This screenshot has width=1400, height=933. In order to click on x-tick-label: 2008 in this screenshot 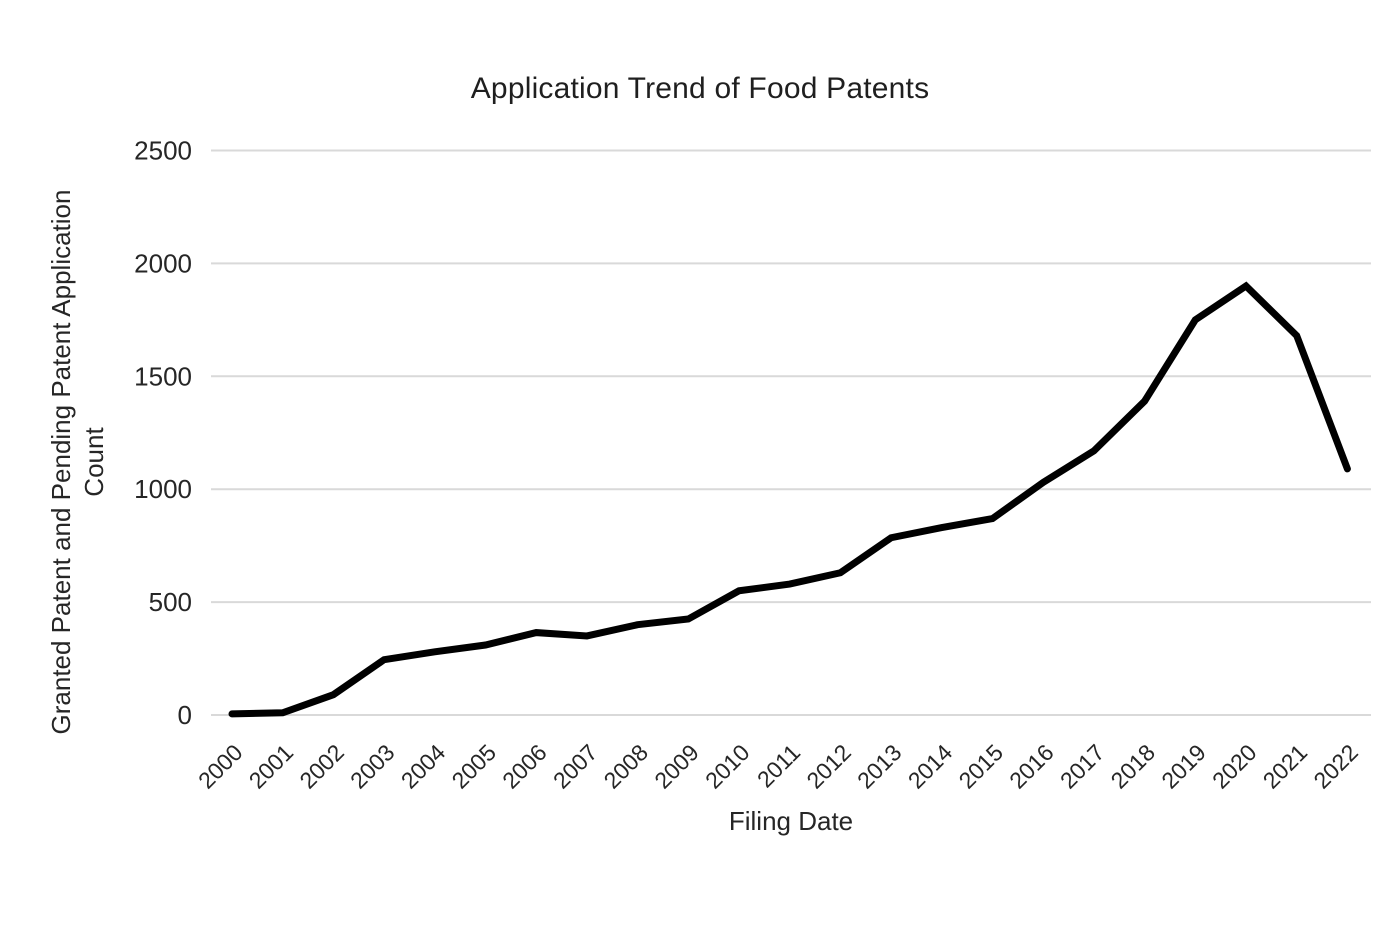, I will do `click(626, 766)`.